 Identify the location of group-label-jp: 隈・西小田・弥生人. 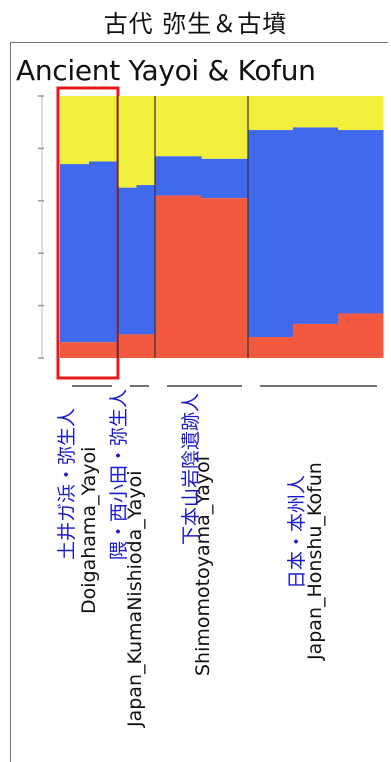
(119, 474).